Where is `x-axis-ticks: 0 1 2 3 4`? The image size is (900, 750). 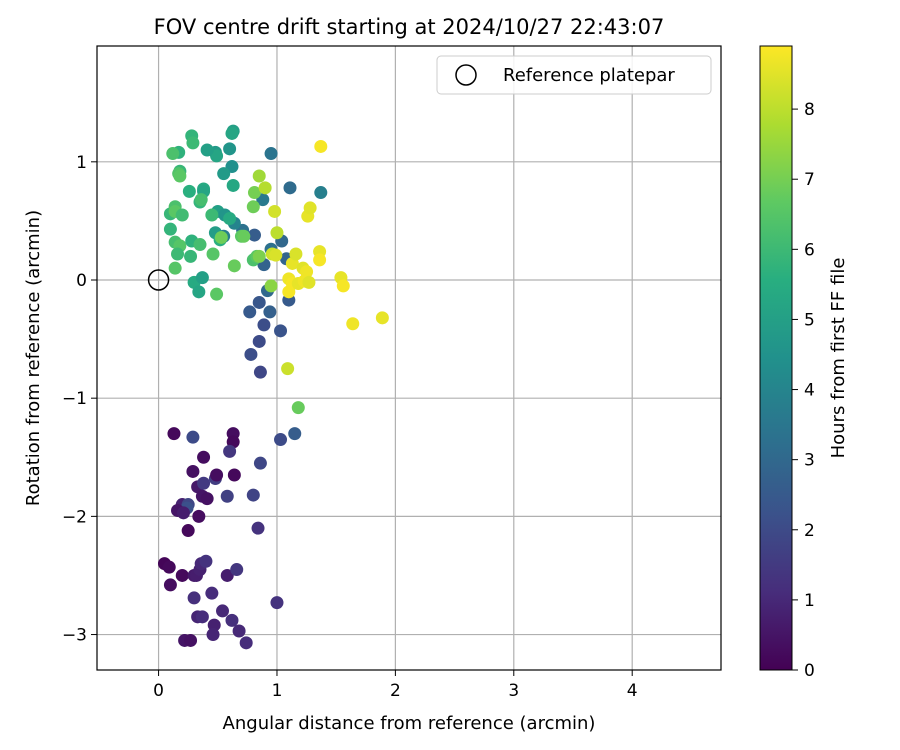 x-axis-ticks: 0 1 2 3 4 is located at coordinates (395, 685).